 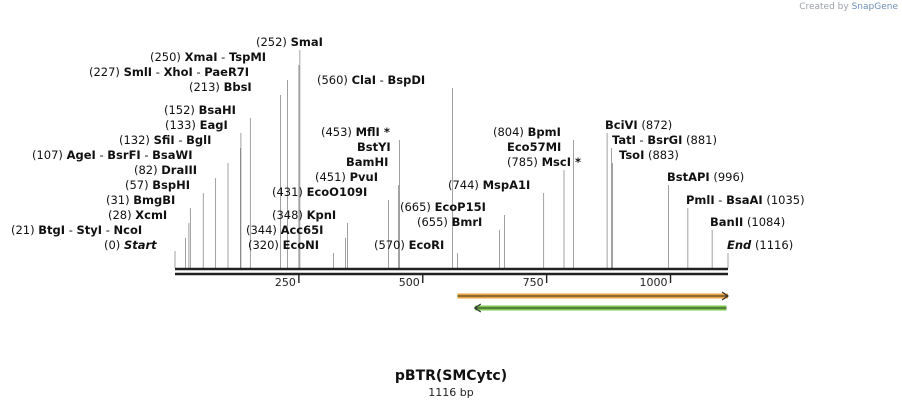 I want to click on enzyme-name: BsrGI, so click(x=664, y=140).